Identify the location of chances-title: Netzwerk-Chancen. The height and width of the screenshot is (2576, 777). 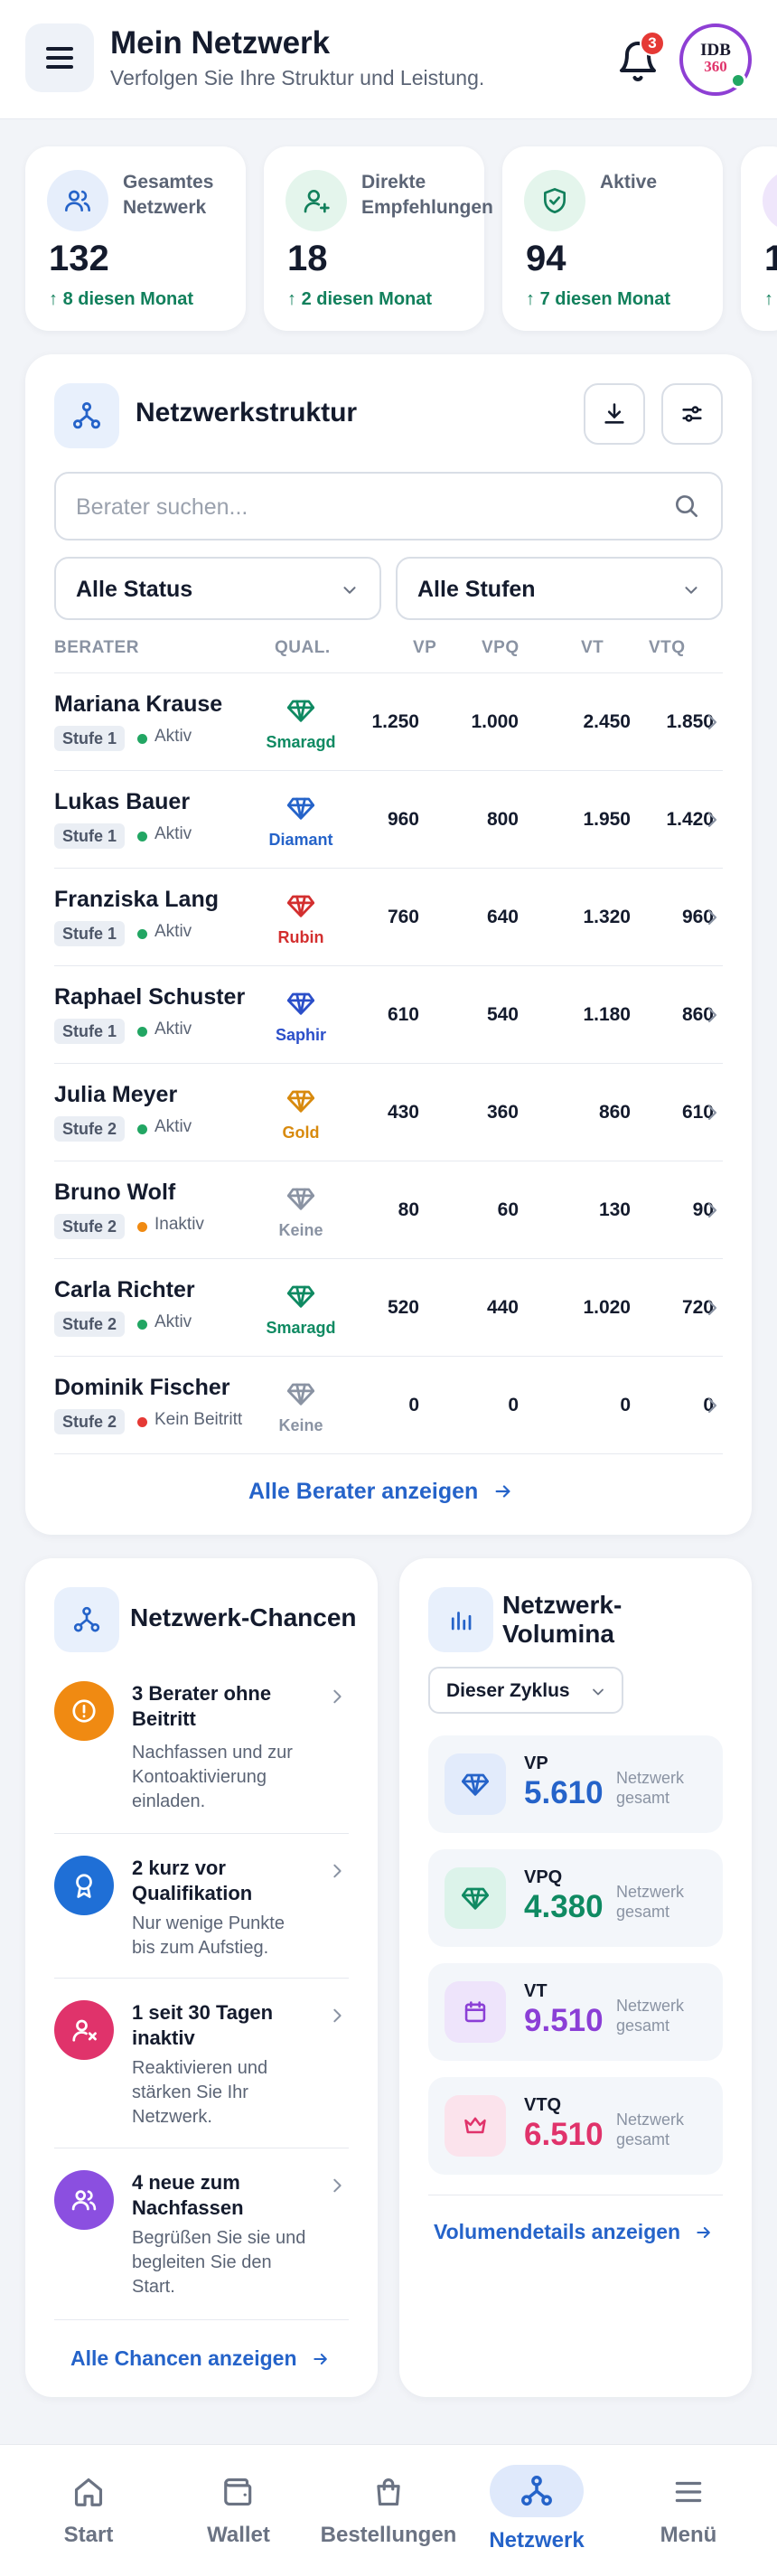
(243, 1617).